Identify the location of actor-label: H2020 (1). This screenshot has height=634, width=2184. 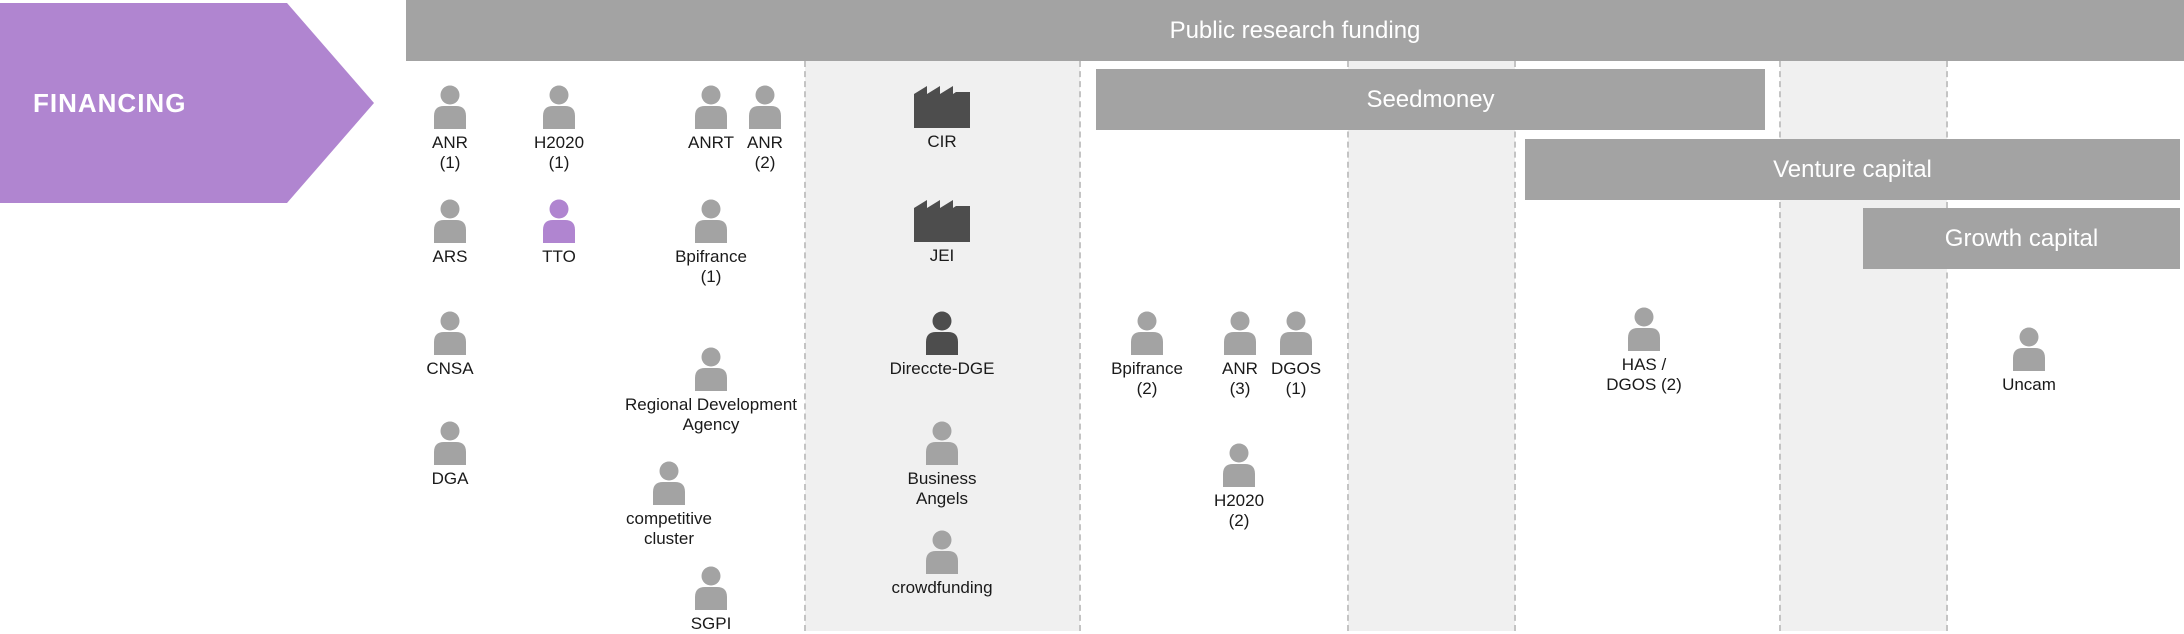
(559, 152).